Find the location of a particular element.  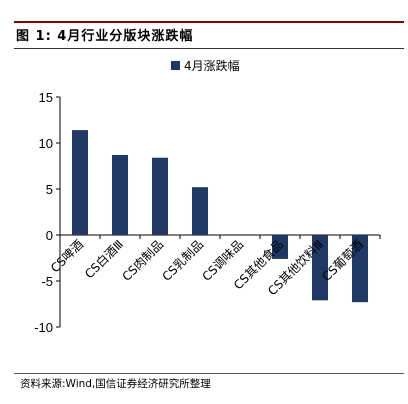

category-label: CS啤酒 is located at coordinates (66, 256).